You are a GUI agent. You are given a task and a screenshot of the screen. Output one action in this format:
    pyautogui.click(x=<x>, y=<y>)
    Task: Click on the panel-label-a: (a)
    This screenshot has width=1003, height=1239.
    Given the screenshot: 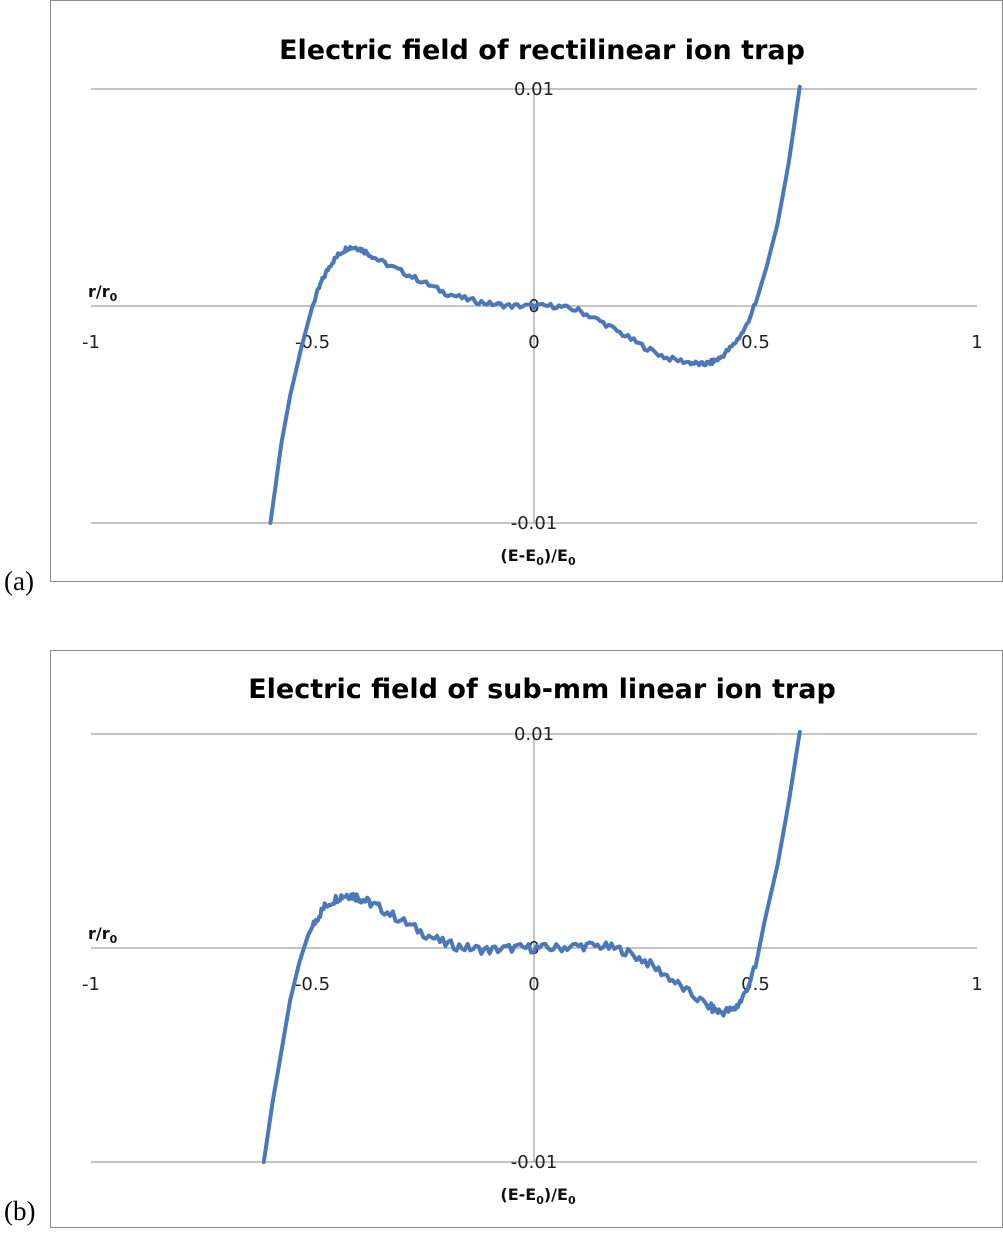 What is the action you would take?
    pyautogui.click(x=19, y=581)
    